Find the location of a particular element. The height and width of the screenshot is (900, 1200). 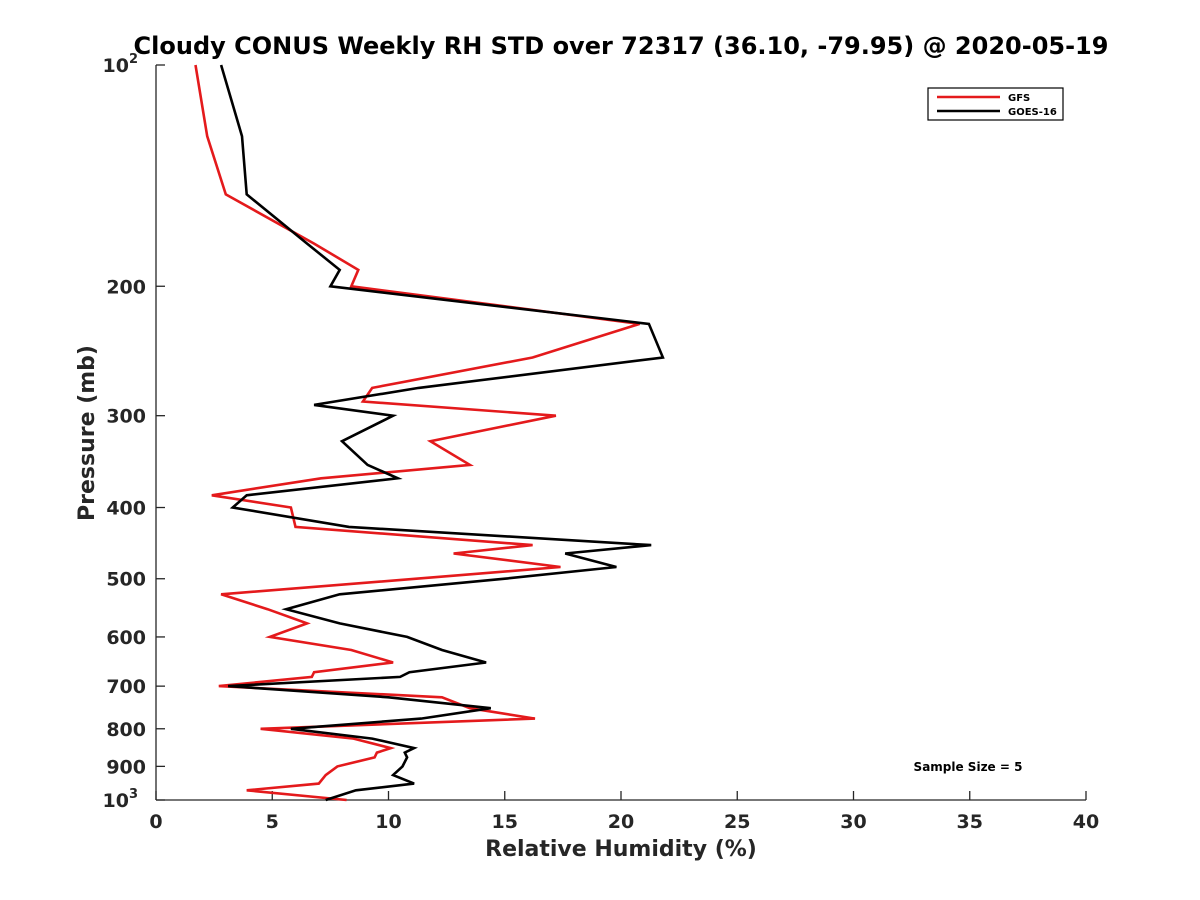

x-tick-label: 15 is located at coordinates (505, 822).